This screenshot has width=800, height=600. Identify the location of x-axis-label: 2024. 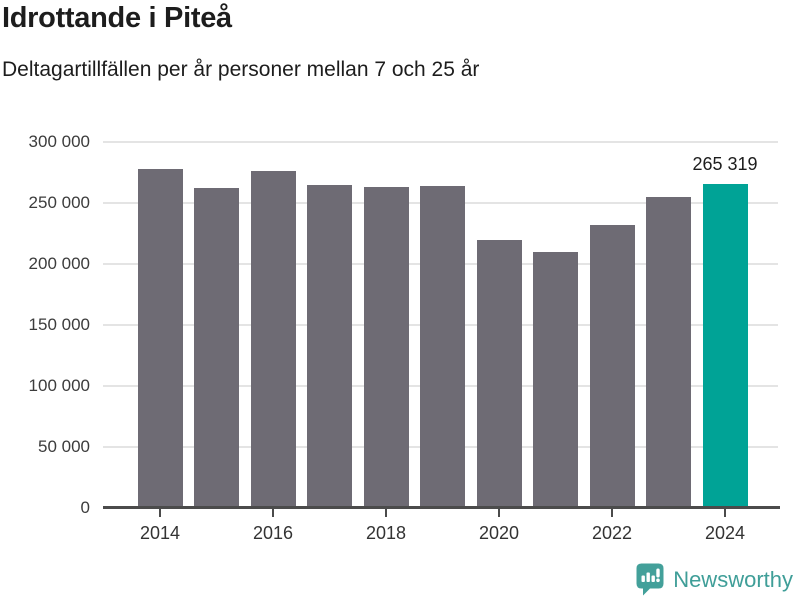
(725, 533).